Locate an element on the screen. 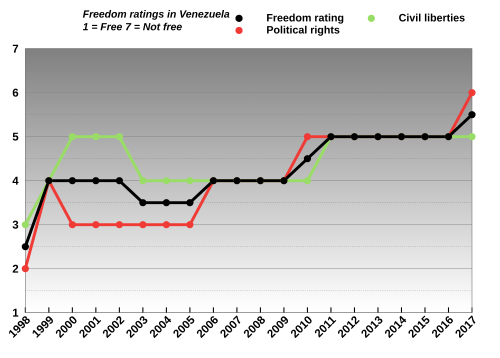 This screenshot has height=358, width=500. y-tick-label: 7 is located at coordinates (15, 48).